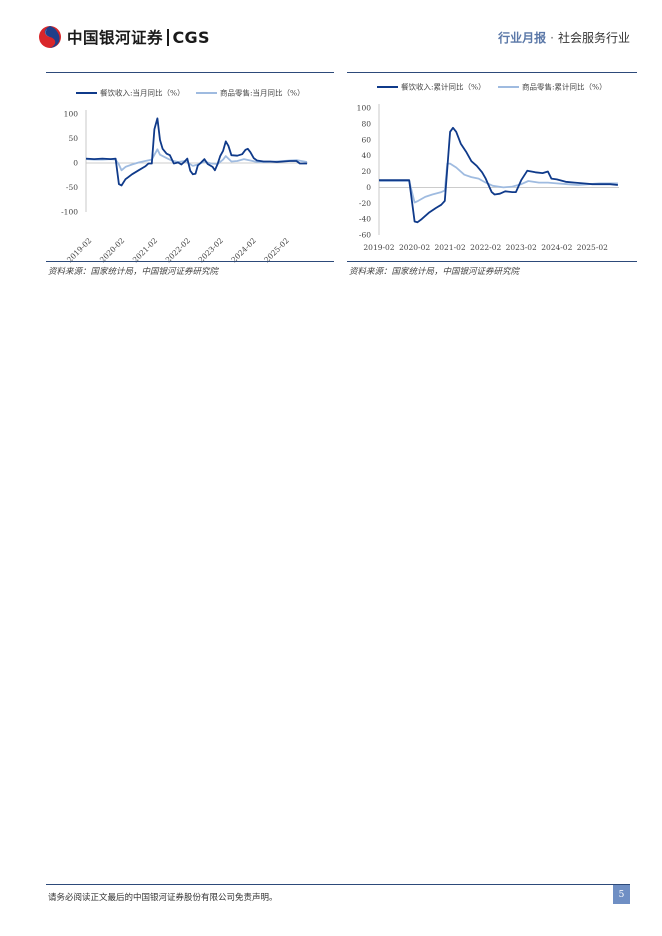  Describe the element at coordinates (190, 261) in the screenshot. I see `chart1-bottom-rule` at that location.